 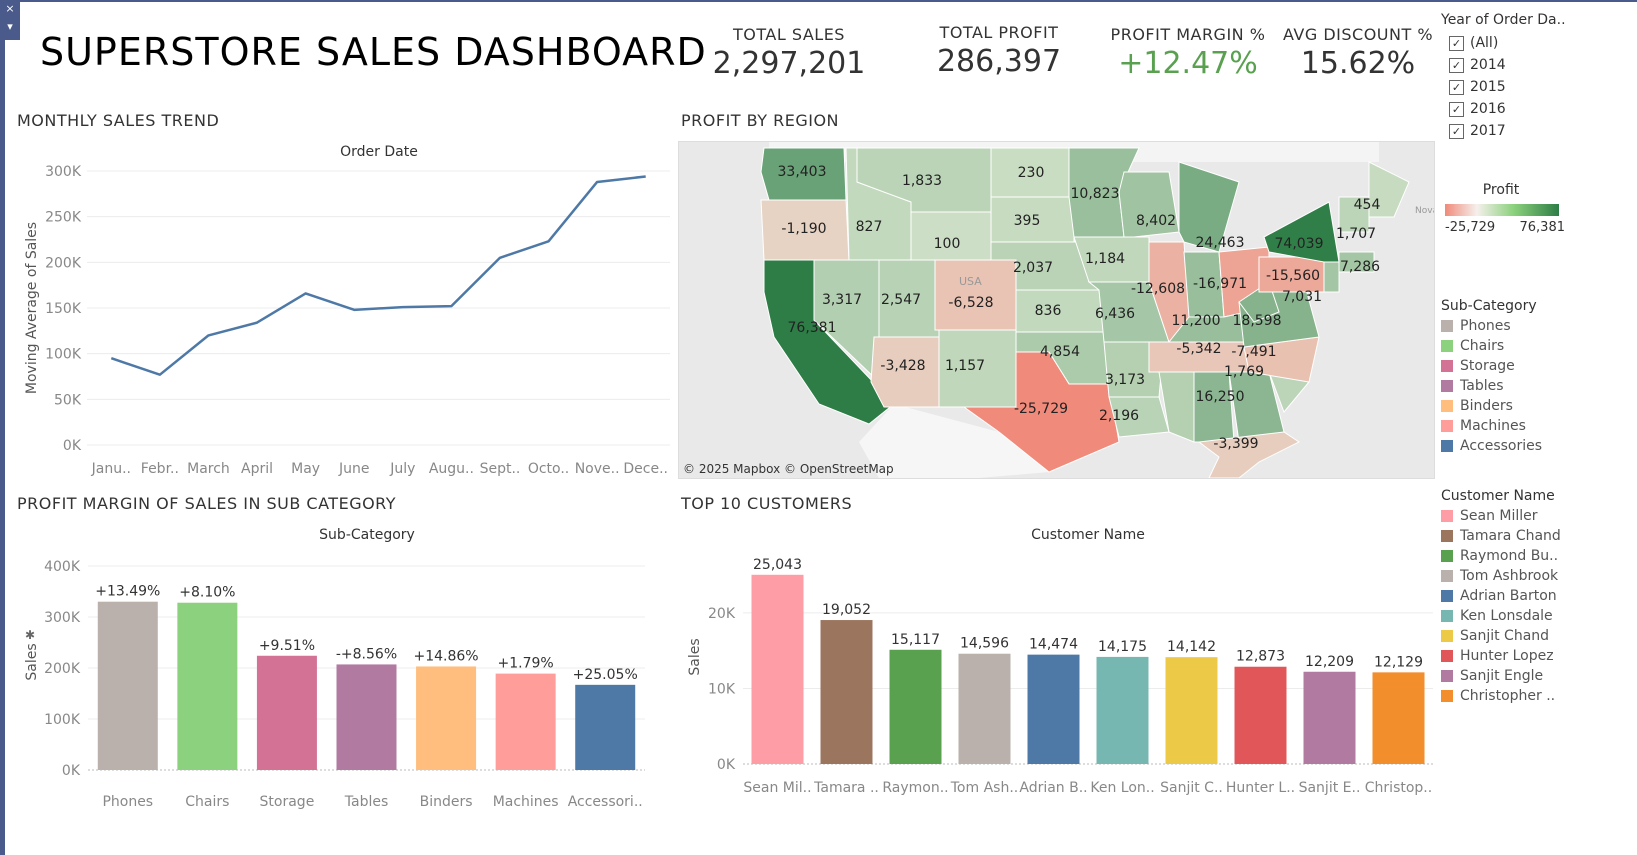 What do you see at coordinates (1356, 234) in the screenshot?
I see `state-label-vt: 1,707` at bounding box center [1356, 234].